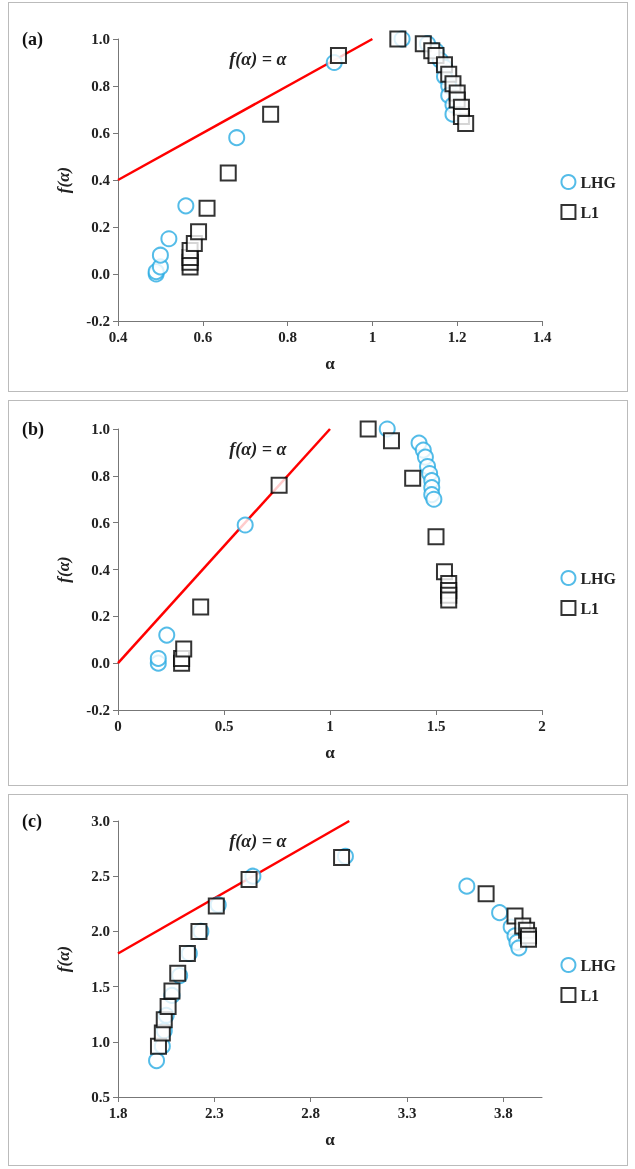 This screenshot has width=635, height=1169. I want to click on x-tick-label: 1.5, so click(436, 725).